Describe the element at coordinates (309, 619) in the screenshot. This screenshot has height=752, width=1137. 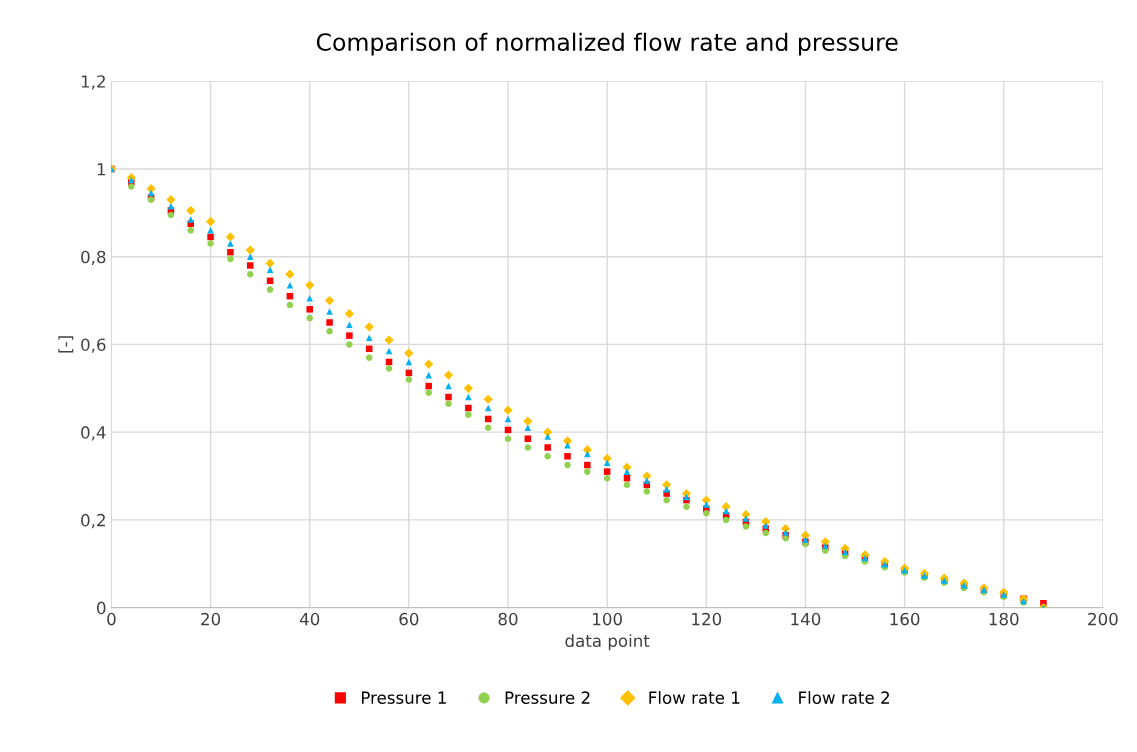
I see `x-tick-label: 40` at that location.